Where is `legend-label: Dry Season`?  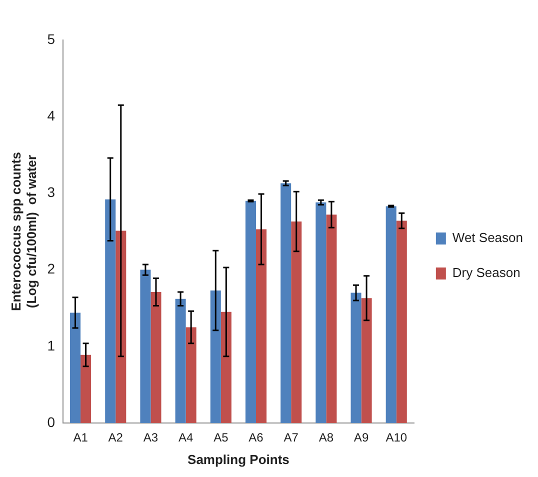
legend-label: Dry Season is located at coordinates (486, 272).